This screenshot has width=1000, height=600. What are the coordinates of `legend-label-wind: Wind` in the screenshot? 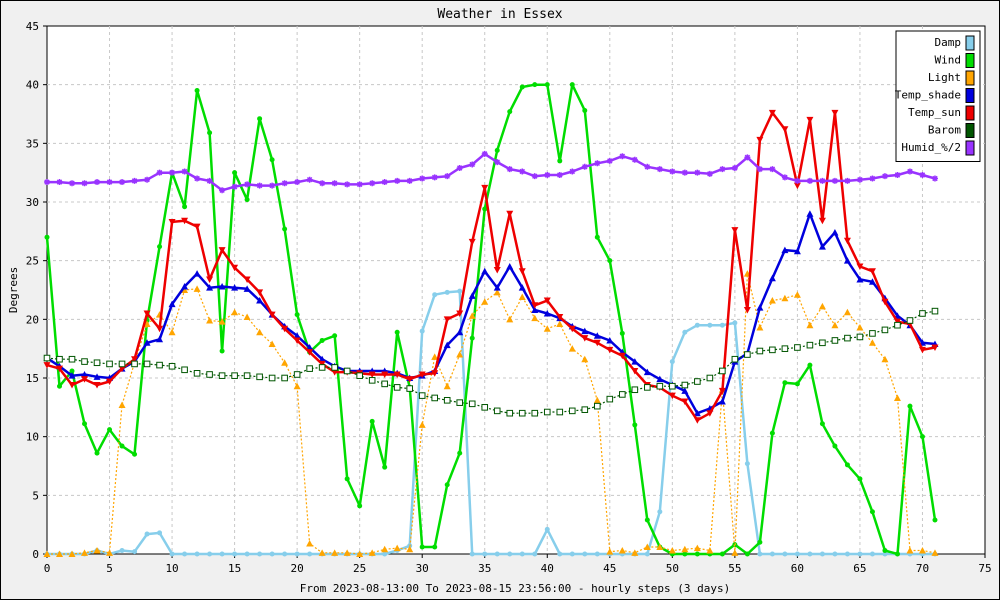 It's located at (948, 60).